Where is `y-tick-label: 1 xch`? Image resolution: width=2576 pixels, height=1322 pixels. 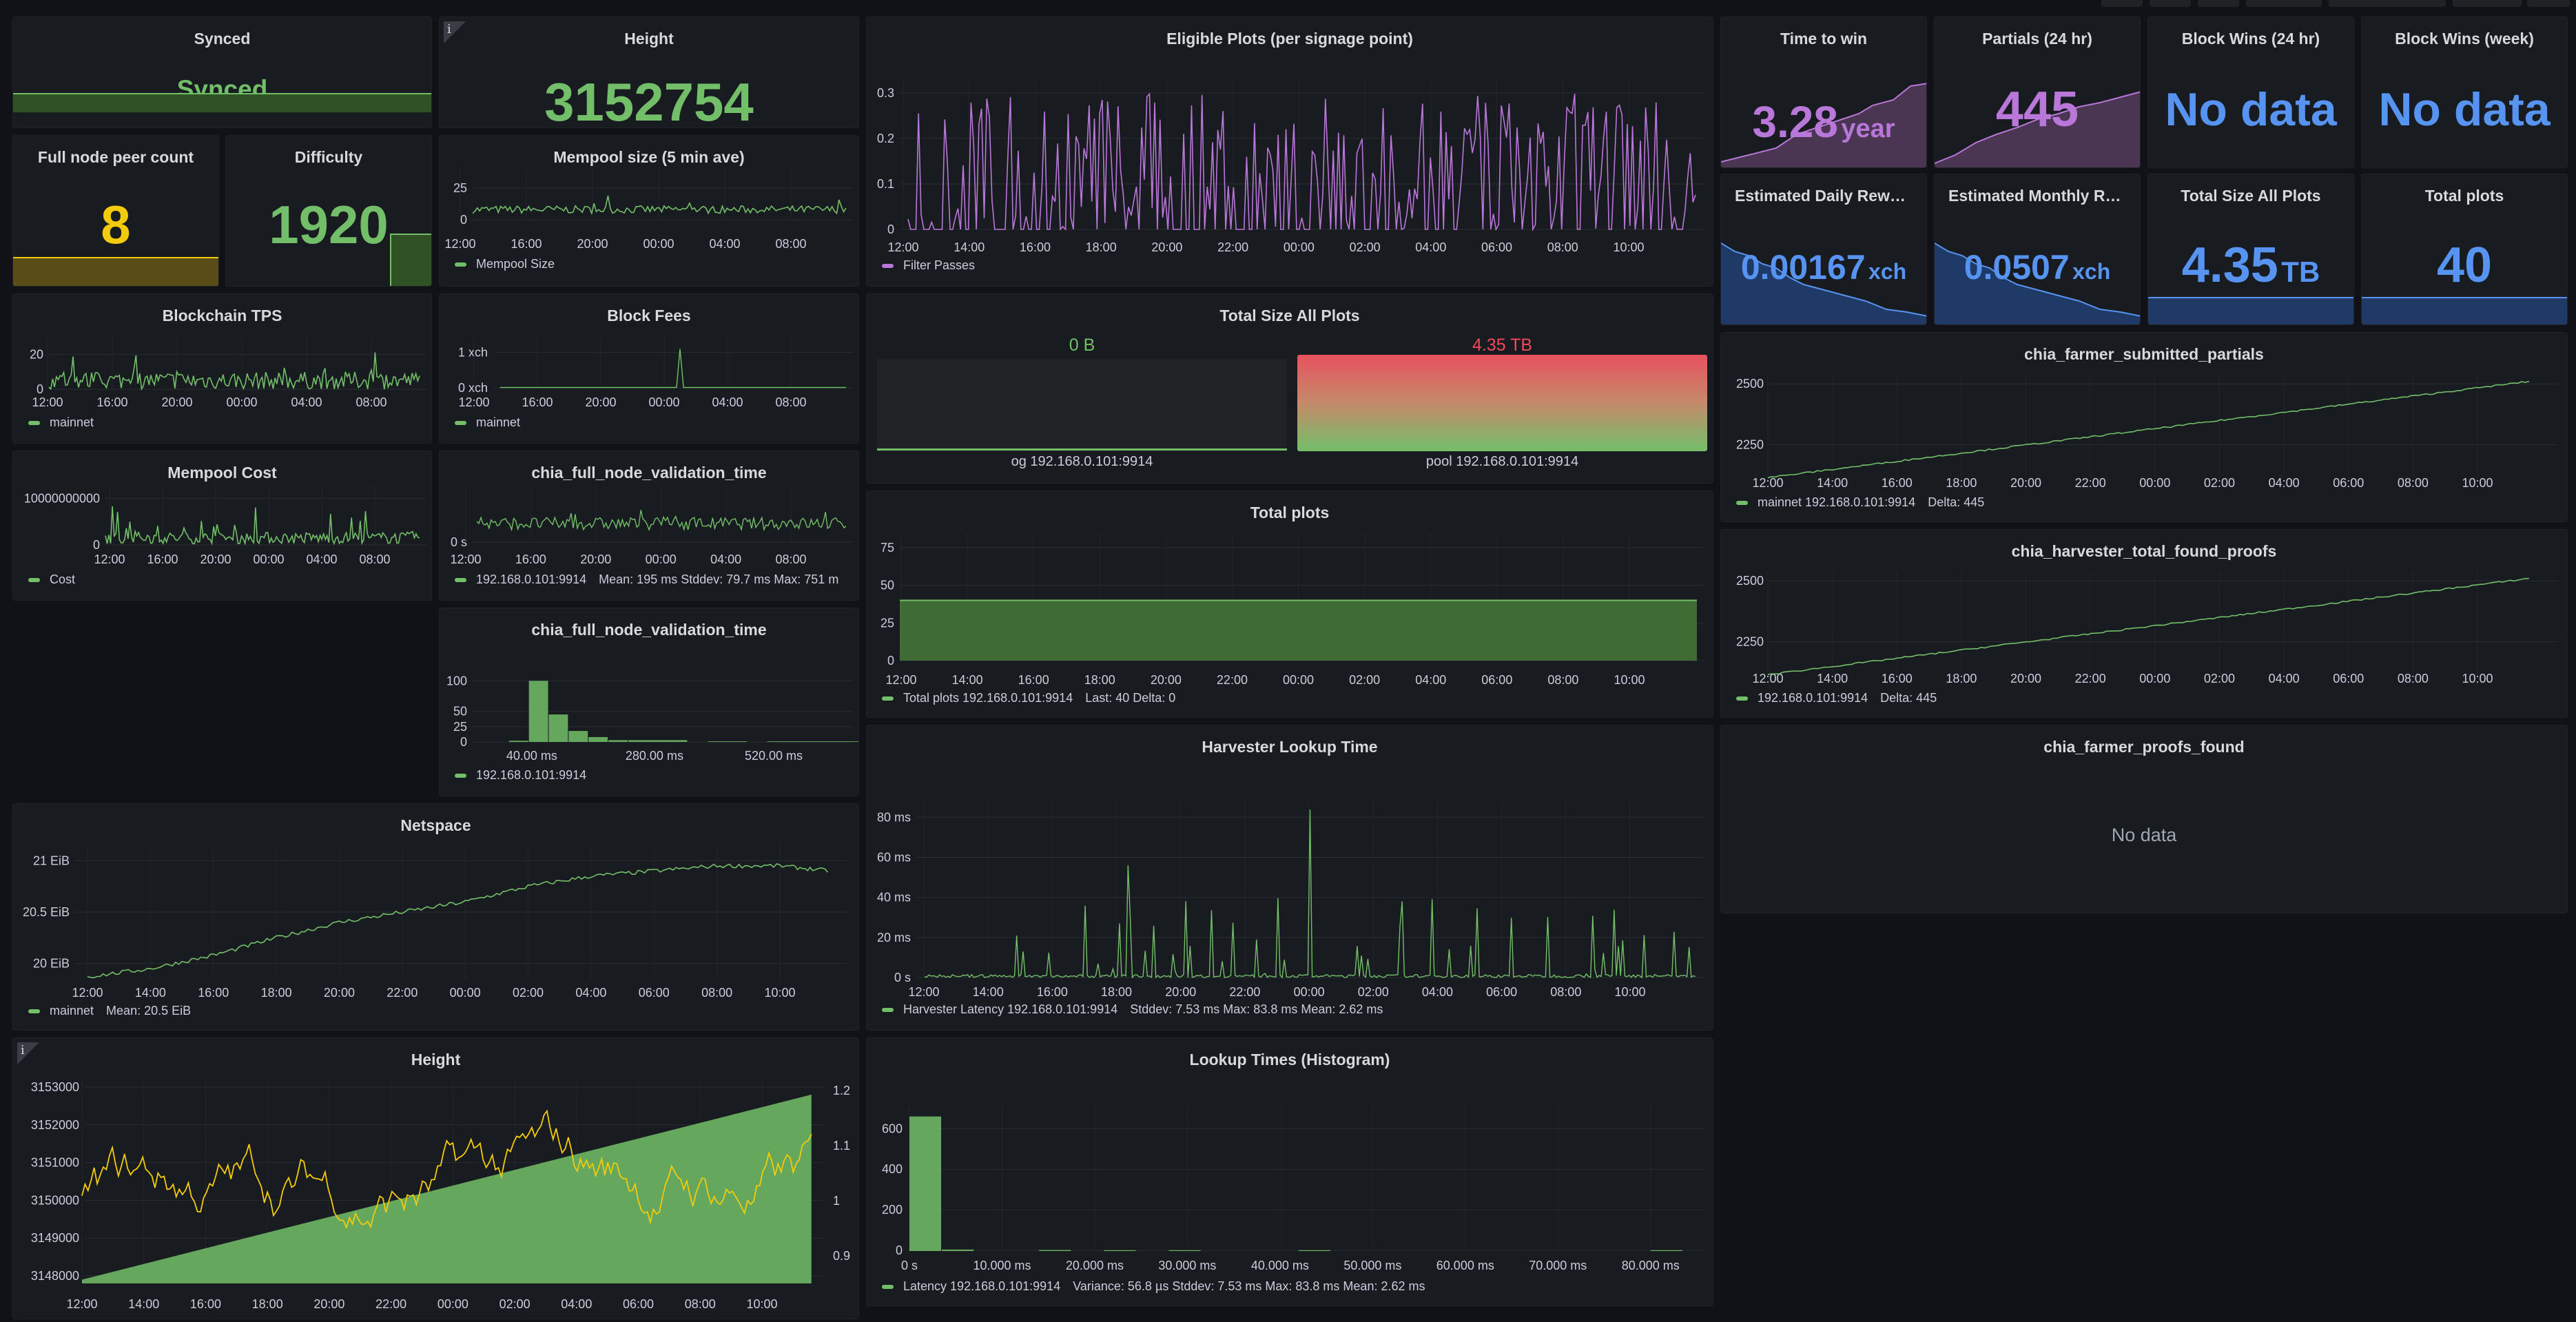
y-tick-label: 1 xch is located at coordinates (473, 353).